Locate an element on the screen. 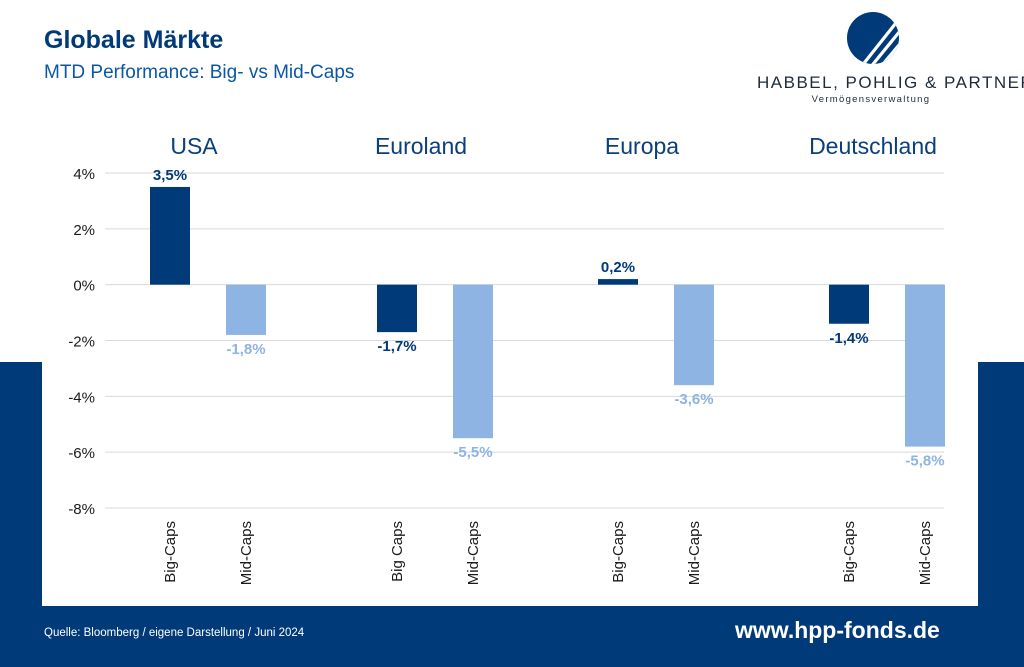  stripe-circle-icon is located at coordinates (873, 38).